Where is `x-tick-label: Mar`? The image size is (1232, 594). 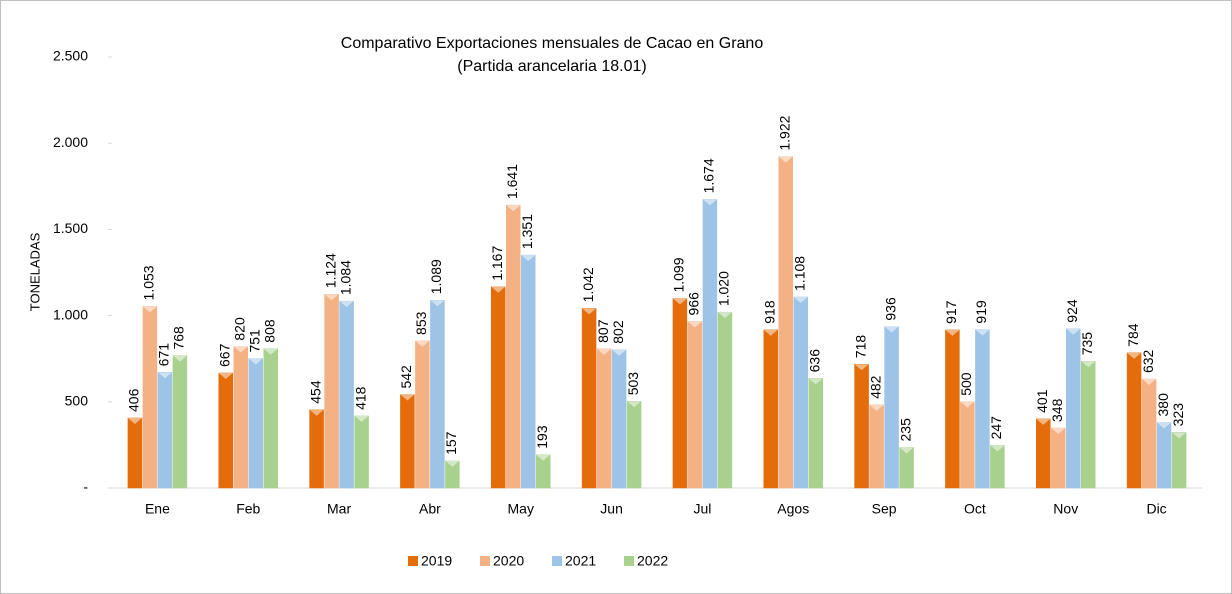
x-tick-label: Mar is located at coordinates (339, 509).